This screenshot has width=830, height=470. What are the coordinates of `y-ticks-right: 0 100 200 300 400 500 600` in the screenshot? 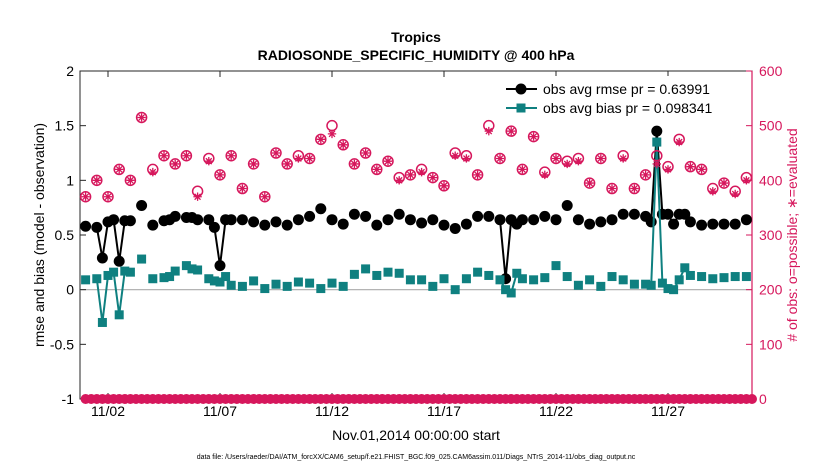 It's located at (764, 235).